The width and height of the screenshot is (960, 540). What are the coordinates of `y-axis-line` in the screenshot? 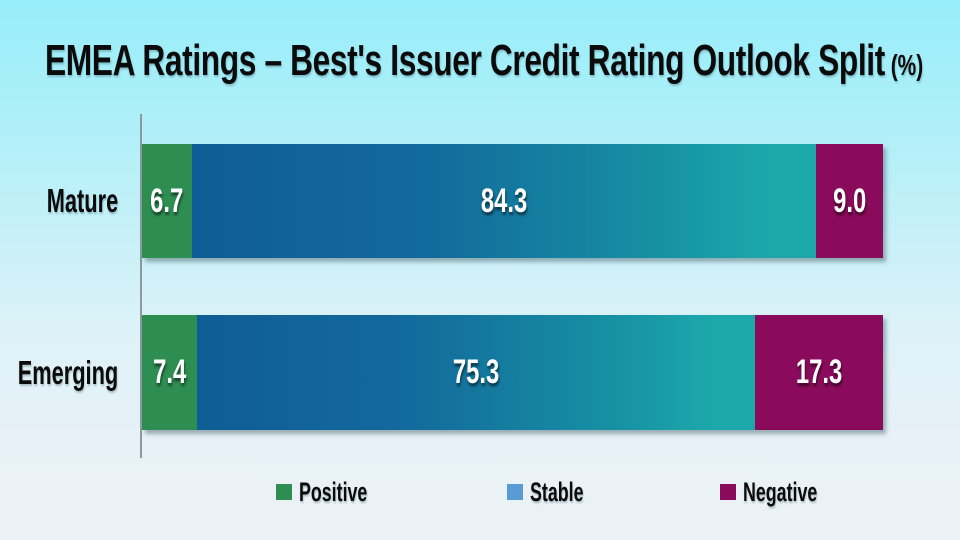 It's located at (141, 286).